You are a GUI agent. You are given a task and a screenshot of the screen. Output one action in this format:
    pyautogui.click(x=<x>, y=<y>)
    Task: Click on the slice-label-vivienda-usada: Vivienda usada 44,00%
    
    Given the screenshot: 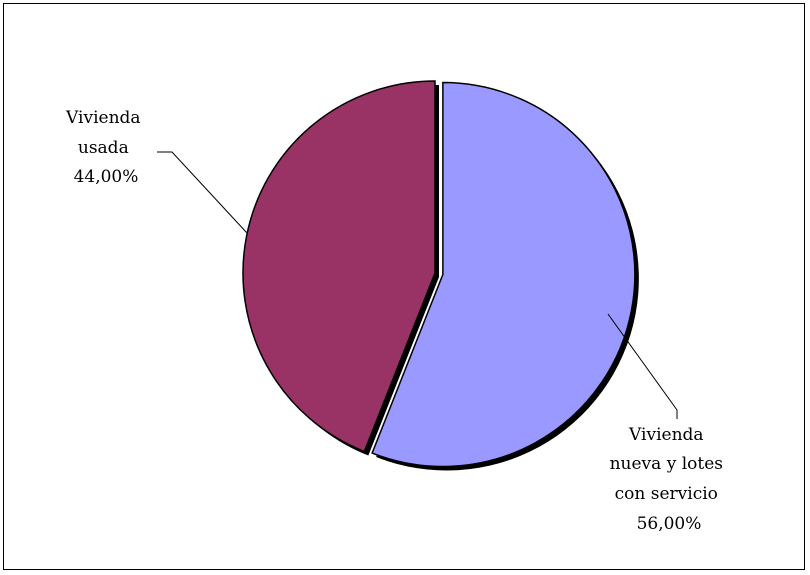 What is the action you would take?
    pyautogui.click(x=105, y=147)
    